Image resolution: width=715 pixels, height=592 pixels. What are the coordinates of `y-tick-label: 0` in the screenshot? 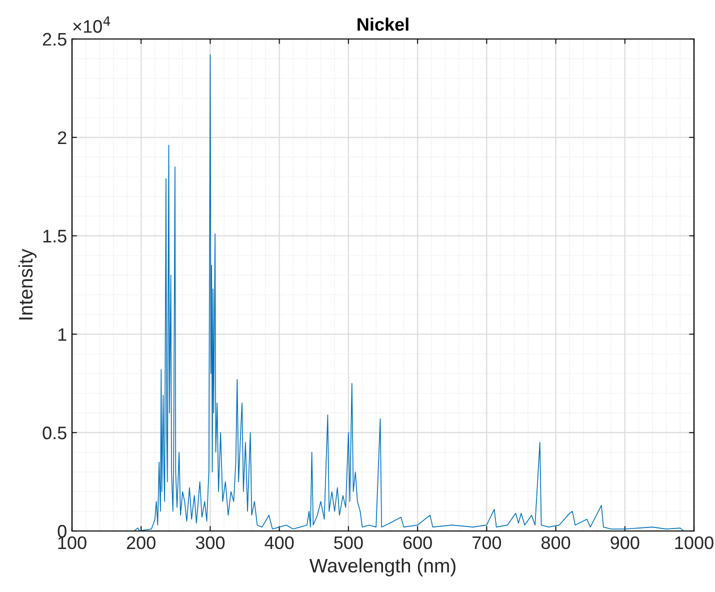 It's located at (62, 531).